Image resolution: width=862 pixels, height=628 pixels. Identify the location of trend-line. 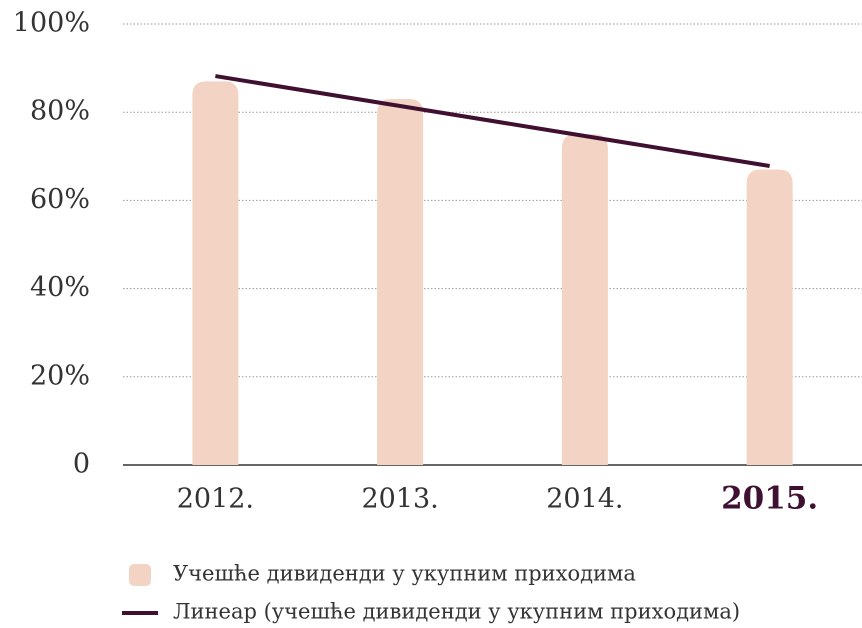
(492, 121).